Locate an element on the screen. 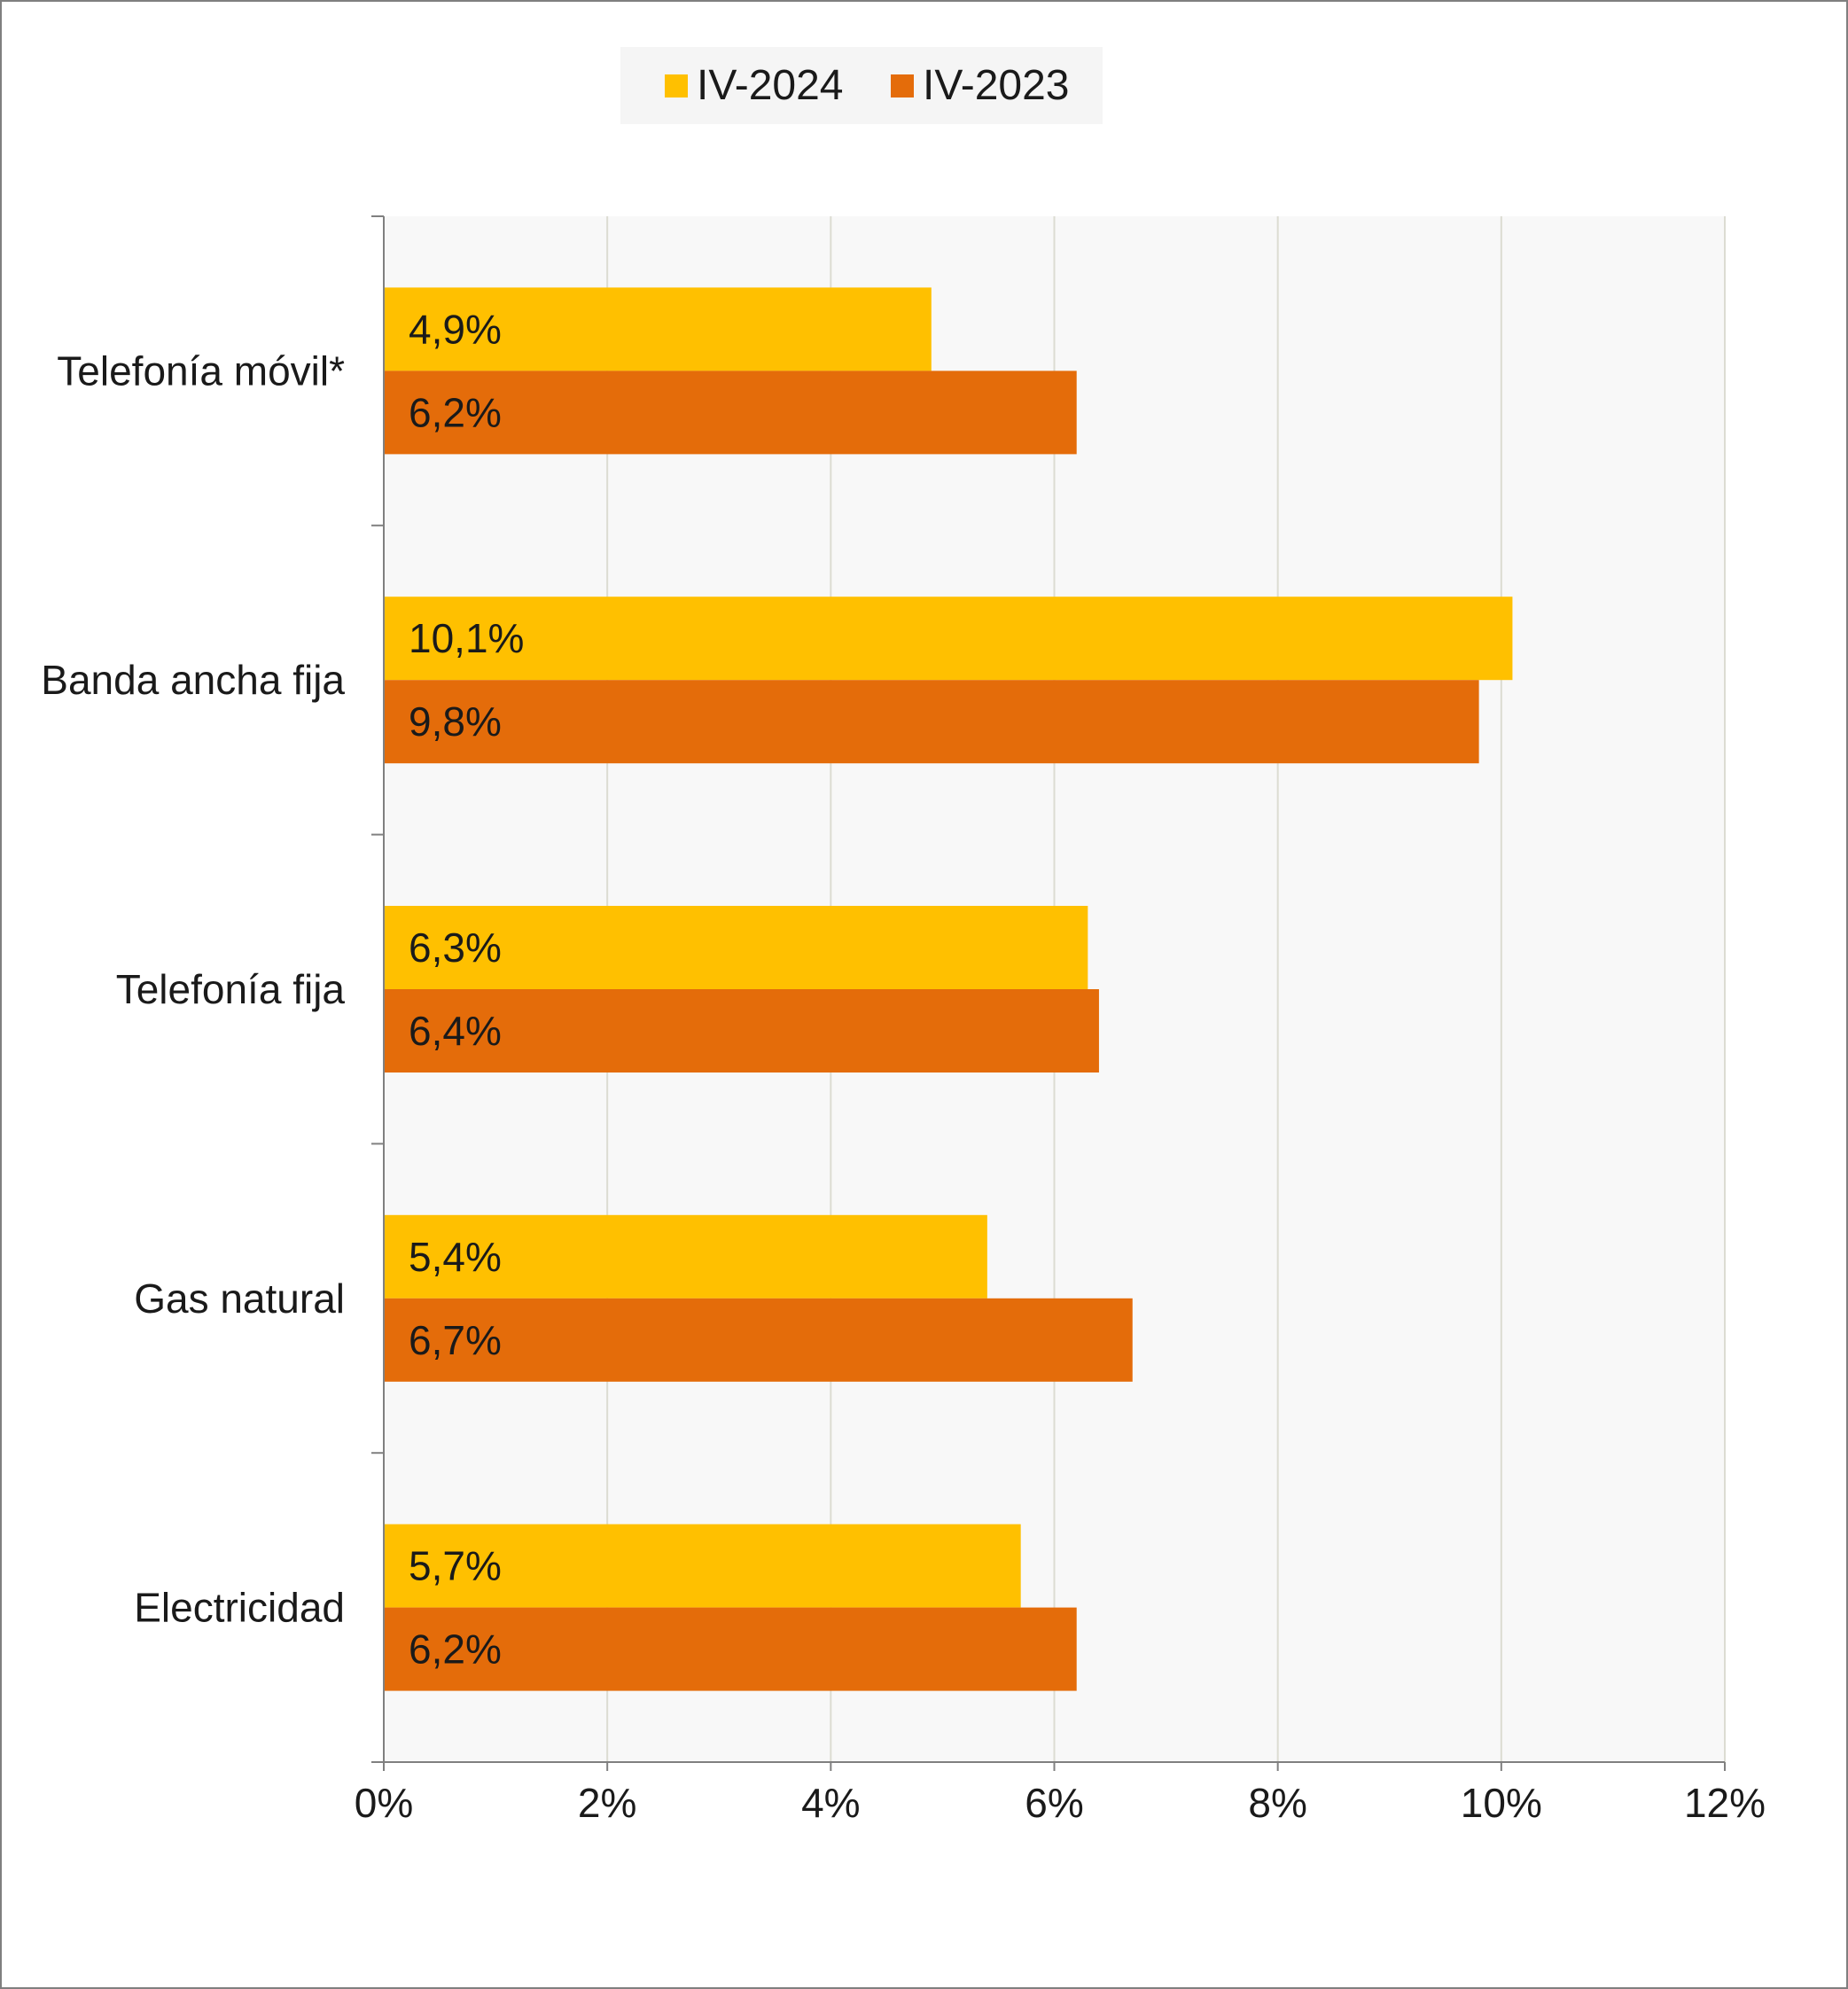 This screenshot has width=1848, height=1989. category-label-telefonia-fija: Telefonía fija is located at coordinates (231, 989).